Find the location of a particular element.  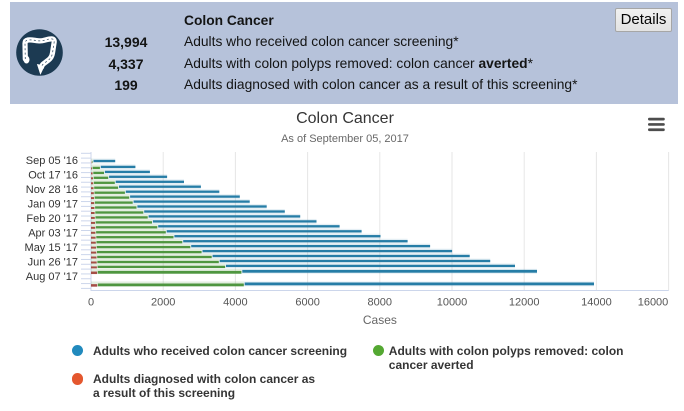

svg-text: Feb 20 '17 is located at coordinates (52, 219).